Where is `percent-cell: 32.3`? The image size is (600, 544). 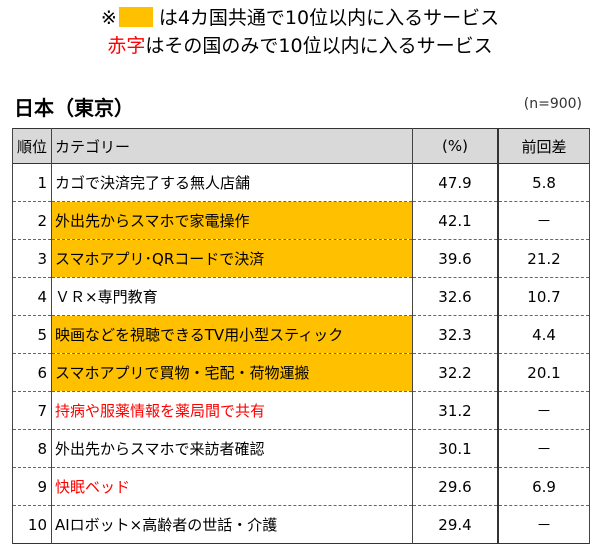
percent-cell: 32.3 is located at coordinates (455, 334).